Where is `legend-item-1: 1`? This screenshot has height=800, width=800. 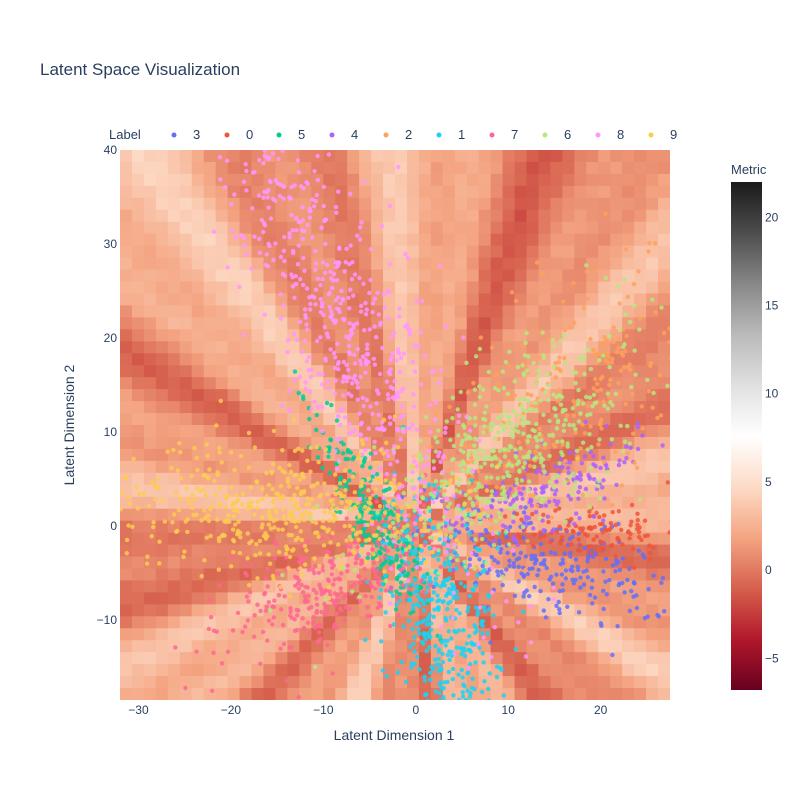 legend-item-1: 1 is located at coordinates (451, 134).